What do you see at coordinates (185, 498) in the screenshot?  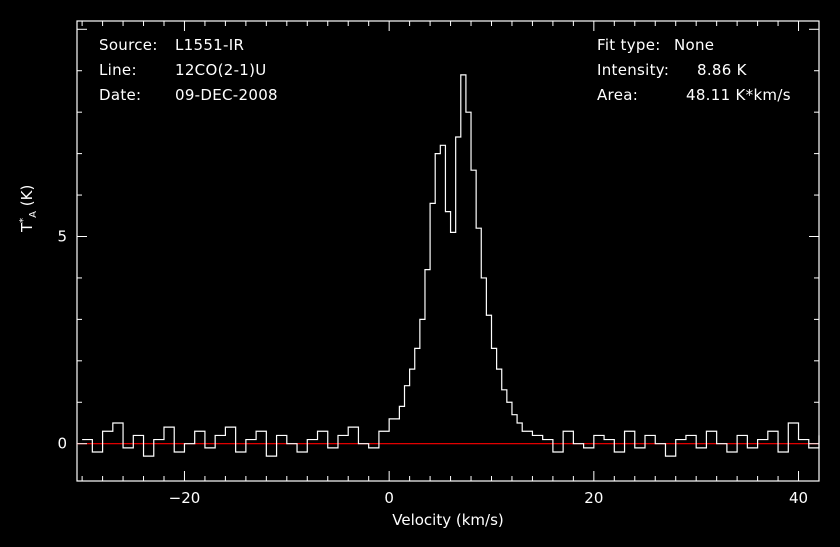 I see `x-tick-label: −20` at bounding box center [185, 498].